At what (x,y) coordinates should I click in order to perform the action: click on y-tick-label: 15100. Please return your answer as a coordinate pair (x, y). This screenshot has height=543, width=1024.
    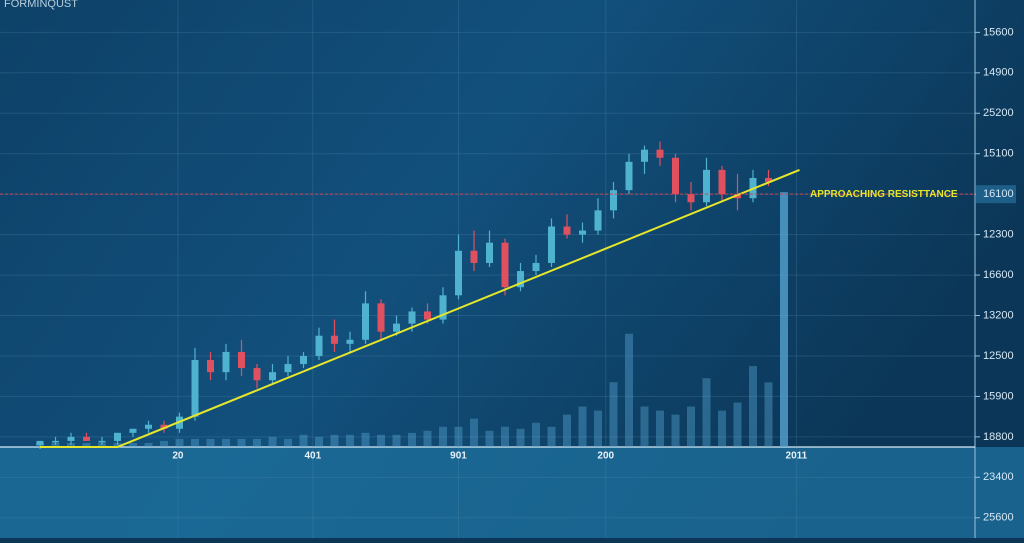
    Looking at the image, I should click on (998, 154).